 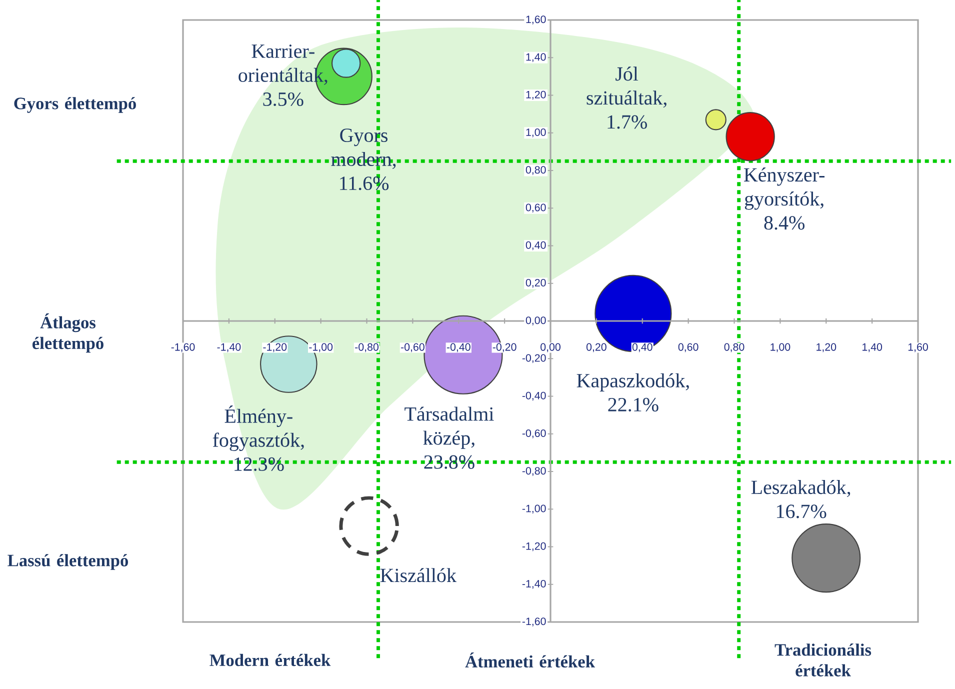 I want to click on y-tick-label: 0,60, so click(x=536, y=208).